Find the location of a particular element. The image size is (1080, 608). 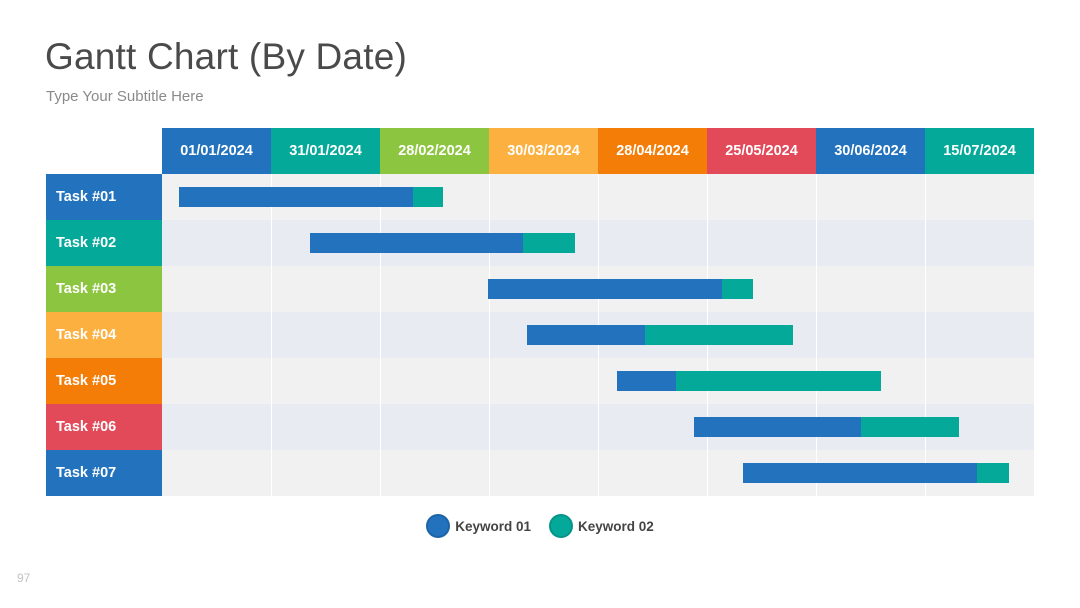

legend-item: Keyword 01 is located at coordinates (478, 526).